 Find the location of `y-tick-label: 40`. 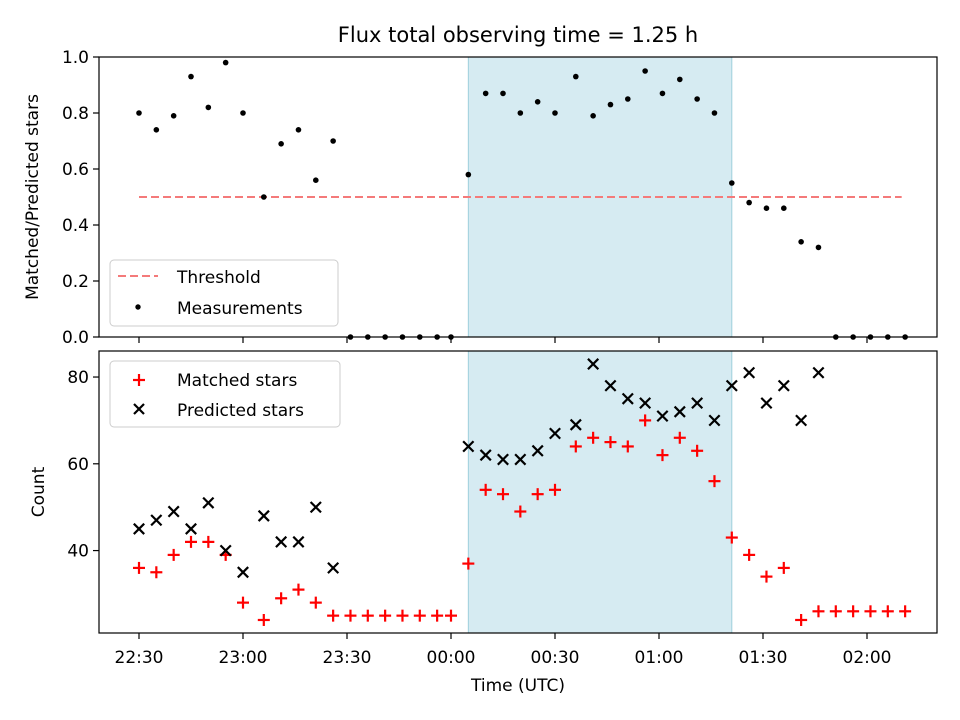

y-tick-label: 40 is located at coordinates (78, 552).